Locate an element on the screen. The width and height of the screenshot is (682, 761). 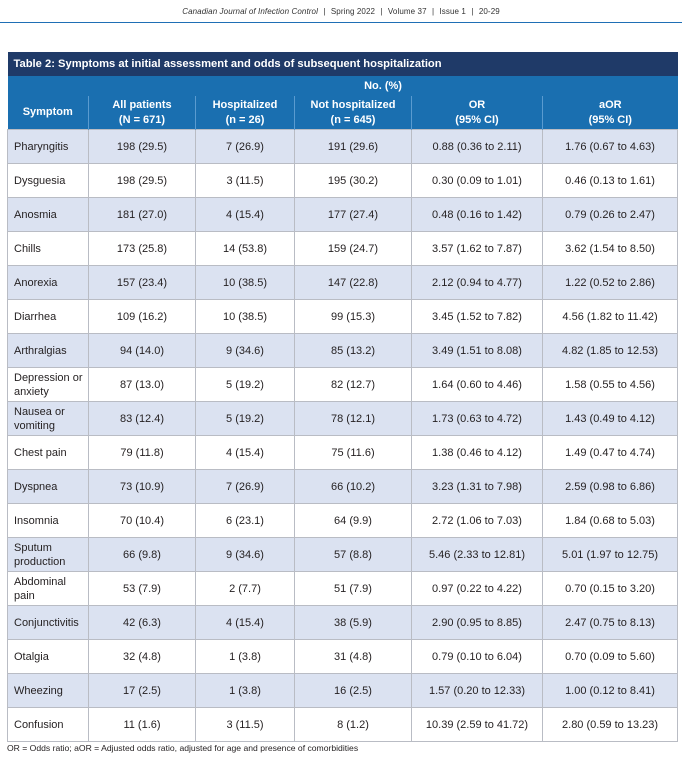
group-header: No. (%) is located at coordinates (383, 86).